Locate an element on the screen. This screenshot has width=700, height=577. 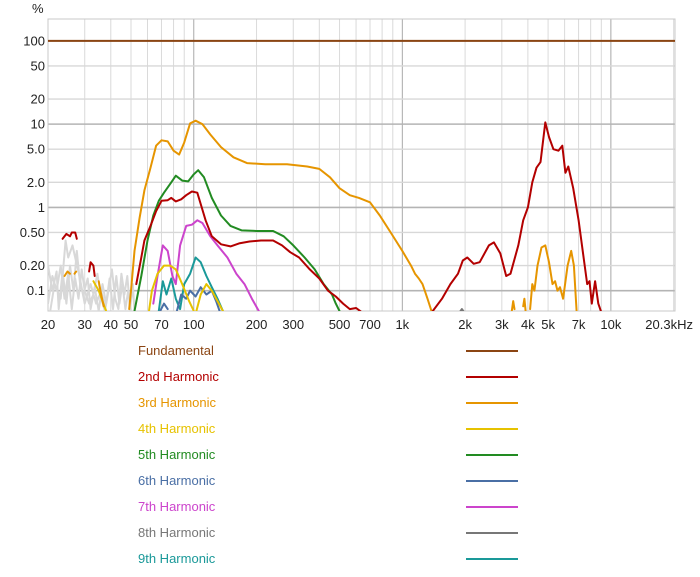
legend-label: 9th Harmonic is located at coordinates (177, 558).